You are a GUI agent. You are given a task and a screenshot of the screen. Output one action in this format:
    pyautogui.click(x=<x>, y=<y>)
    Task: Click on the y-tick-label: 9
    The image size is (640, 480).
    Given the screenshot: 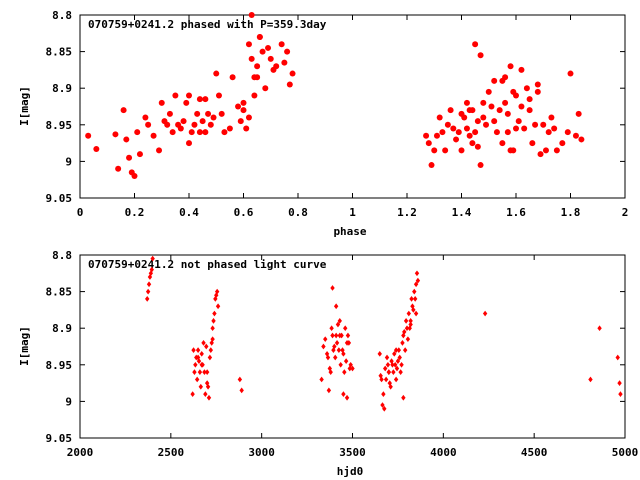 What is the action you would take?
    pyautogui.click(x=68, y=401)
    